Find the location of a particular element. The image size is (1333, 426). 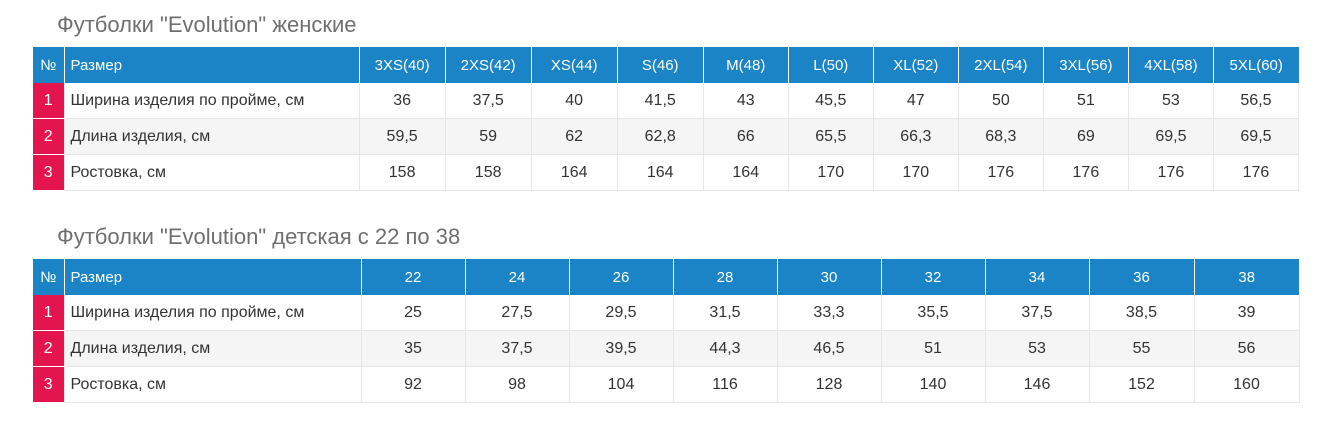

size-header: 3XS(40) is located at coordinates (402, 65).